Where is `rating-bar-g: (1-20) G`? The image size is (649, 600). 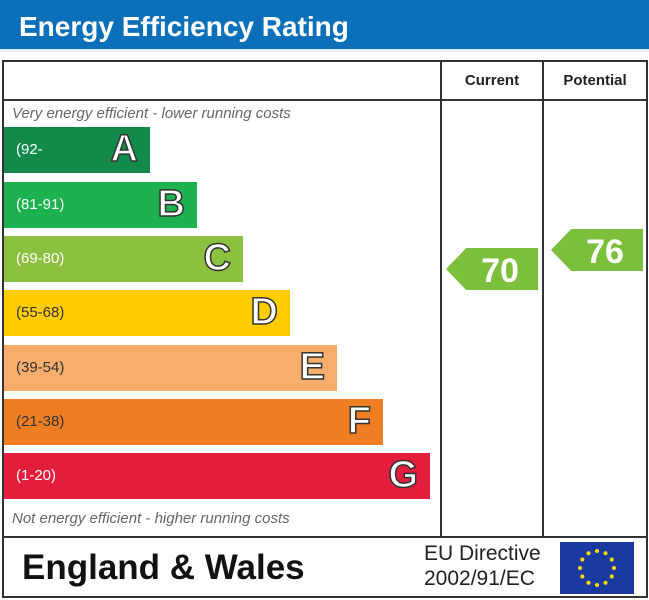 rating-bar-g: (1-20) G is located at coordinates (217, 476).